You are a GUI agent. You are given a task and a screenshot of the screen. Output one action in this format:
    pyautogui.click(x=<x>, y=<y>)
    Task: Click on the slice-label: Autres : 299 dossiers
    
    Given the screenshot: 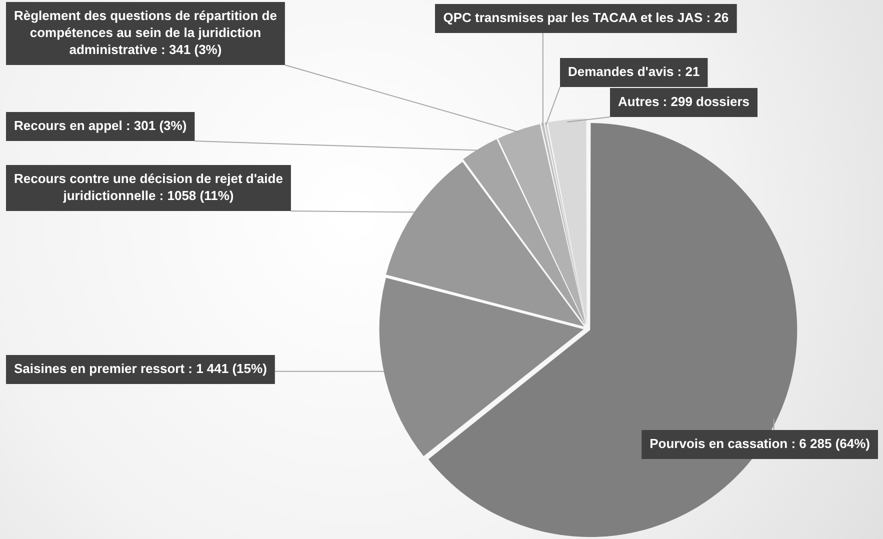 What is the action you would take?
    pyautogui.click(x=684, y=102)
    